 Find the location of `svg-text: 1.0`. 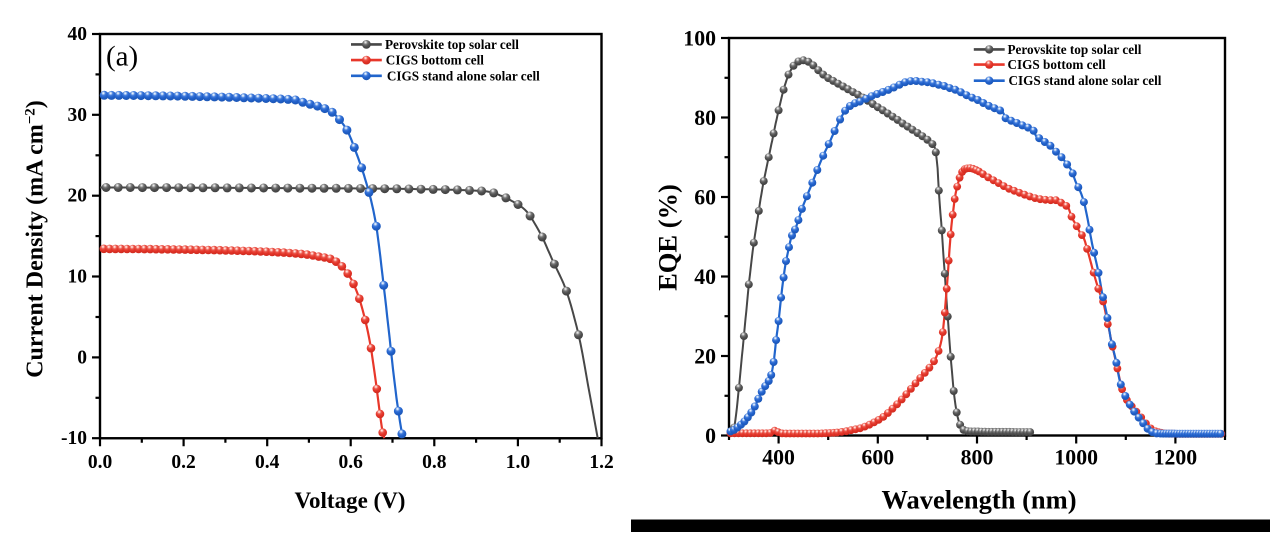

svg-text: 1.0 is located at coordinates (518, 462).